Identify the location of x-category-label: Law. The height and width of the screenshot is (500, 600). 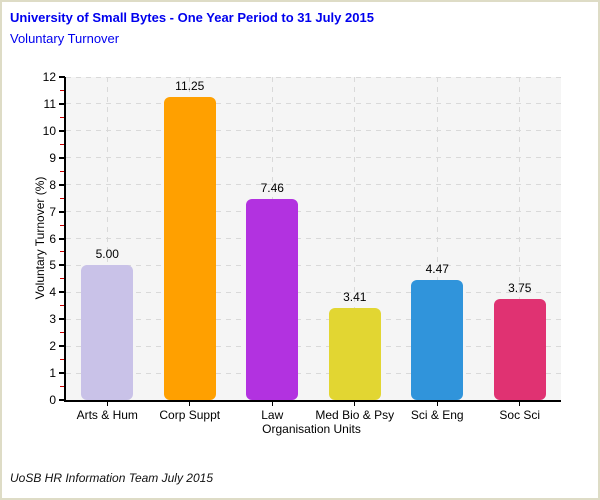
(272, 415).